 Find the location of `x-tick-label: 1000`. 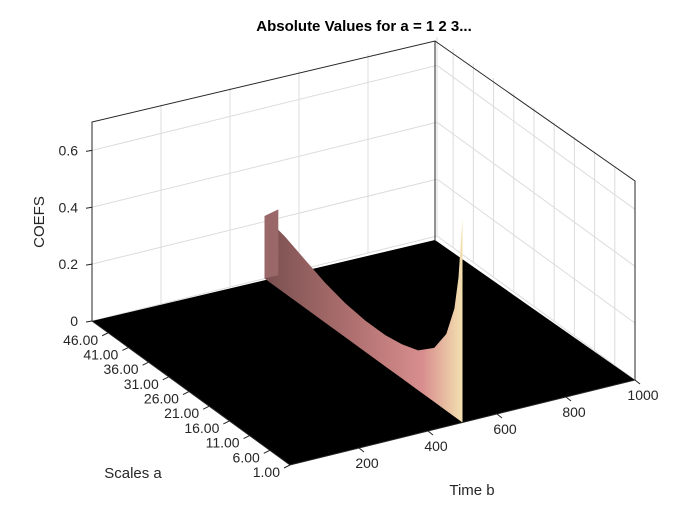

x-tick-label: 1000 is located at coordinates (642, 395).